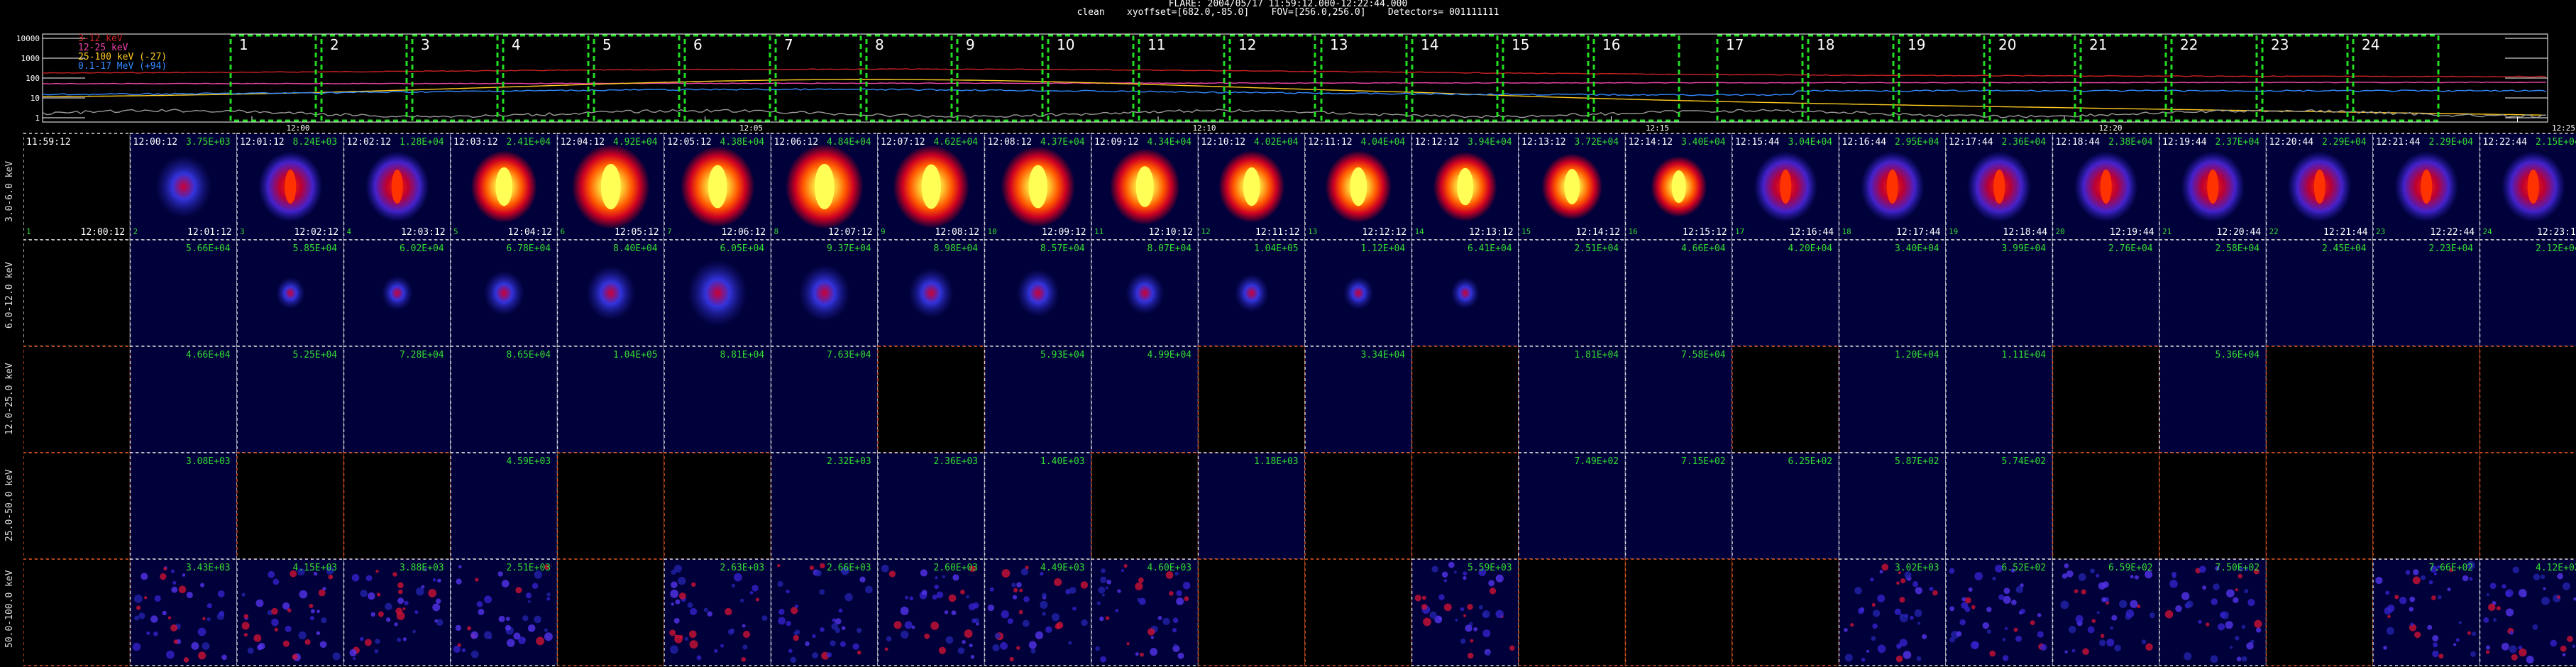  What do you see at coordinates (2024, 248) in the screenshot?
I see `panel-max-value: 3.99E+04` at bounding box center [2024, 248].